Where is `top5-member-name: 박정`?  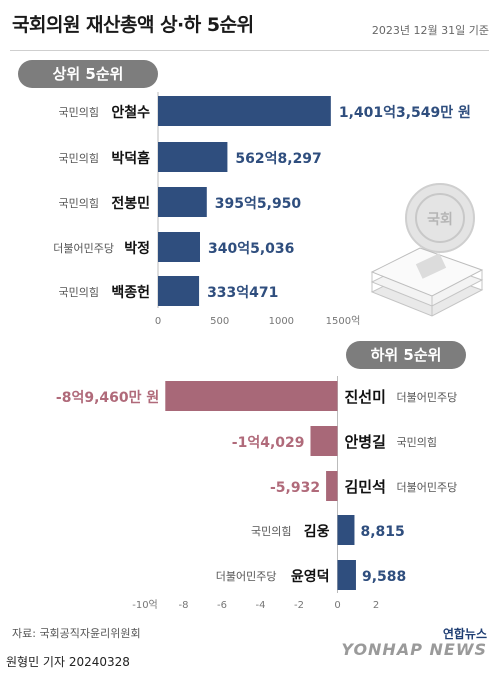 top5-member-name: 박정 is located at coordinates (137, 248).